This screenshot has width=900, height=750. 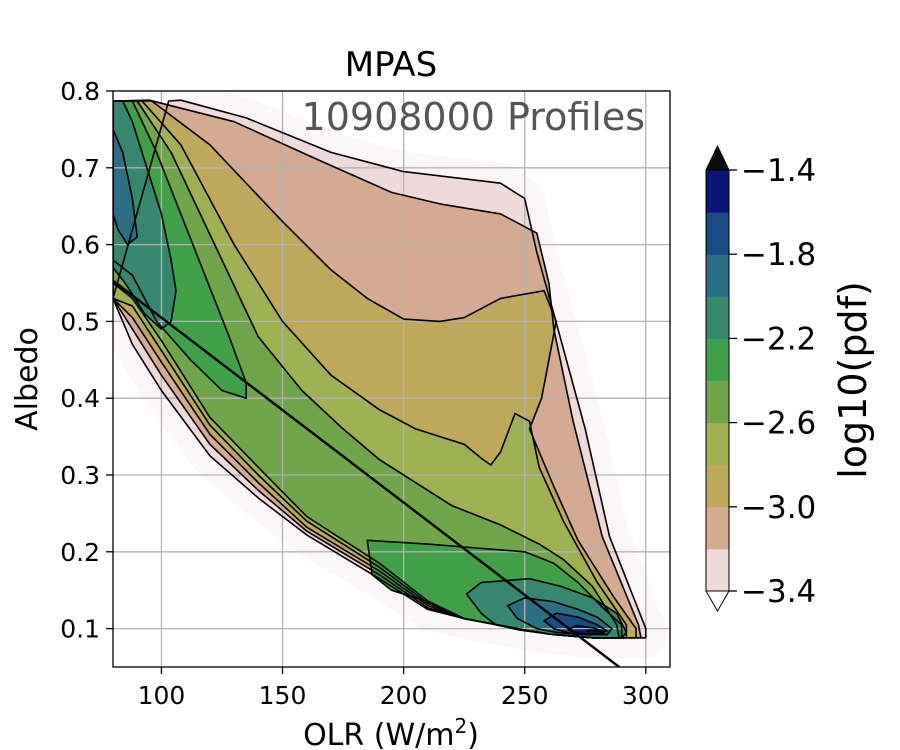 I want to click on y-tick-label-0.6: 0.6, so click(x=80, y=245).